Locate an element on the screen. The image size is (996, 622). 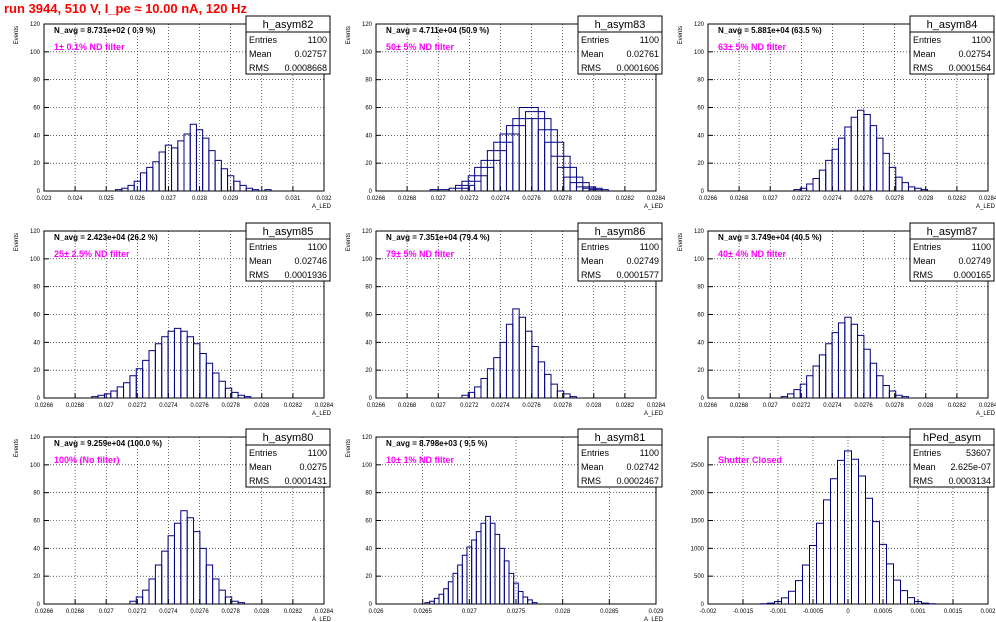
x-tick-label: 0.031 is located at coordinates (293, 199).